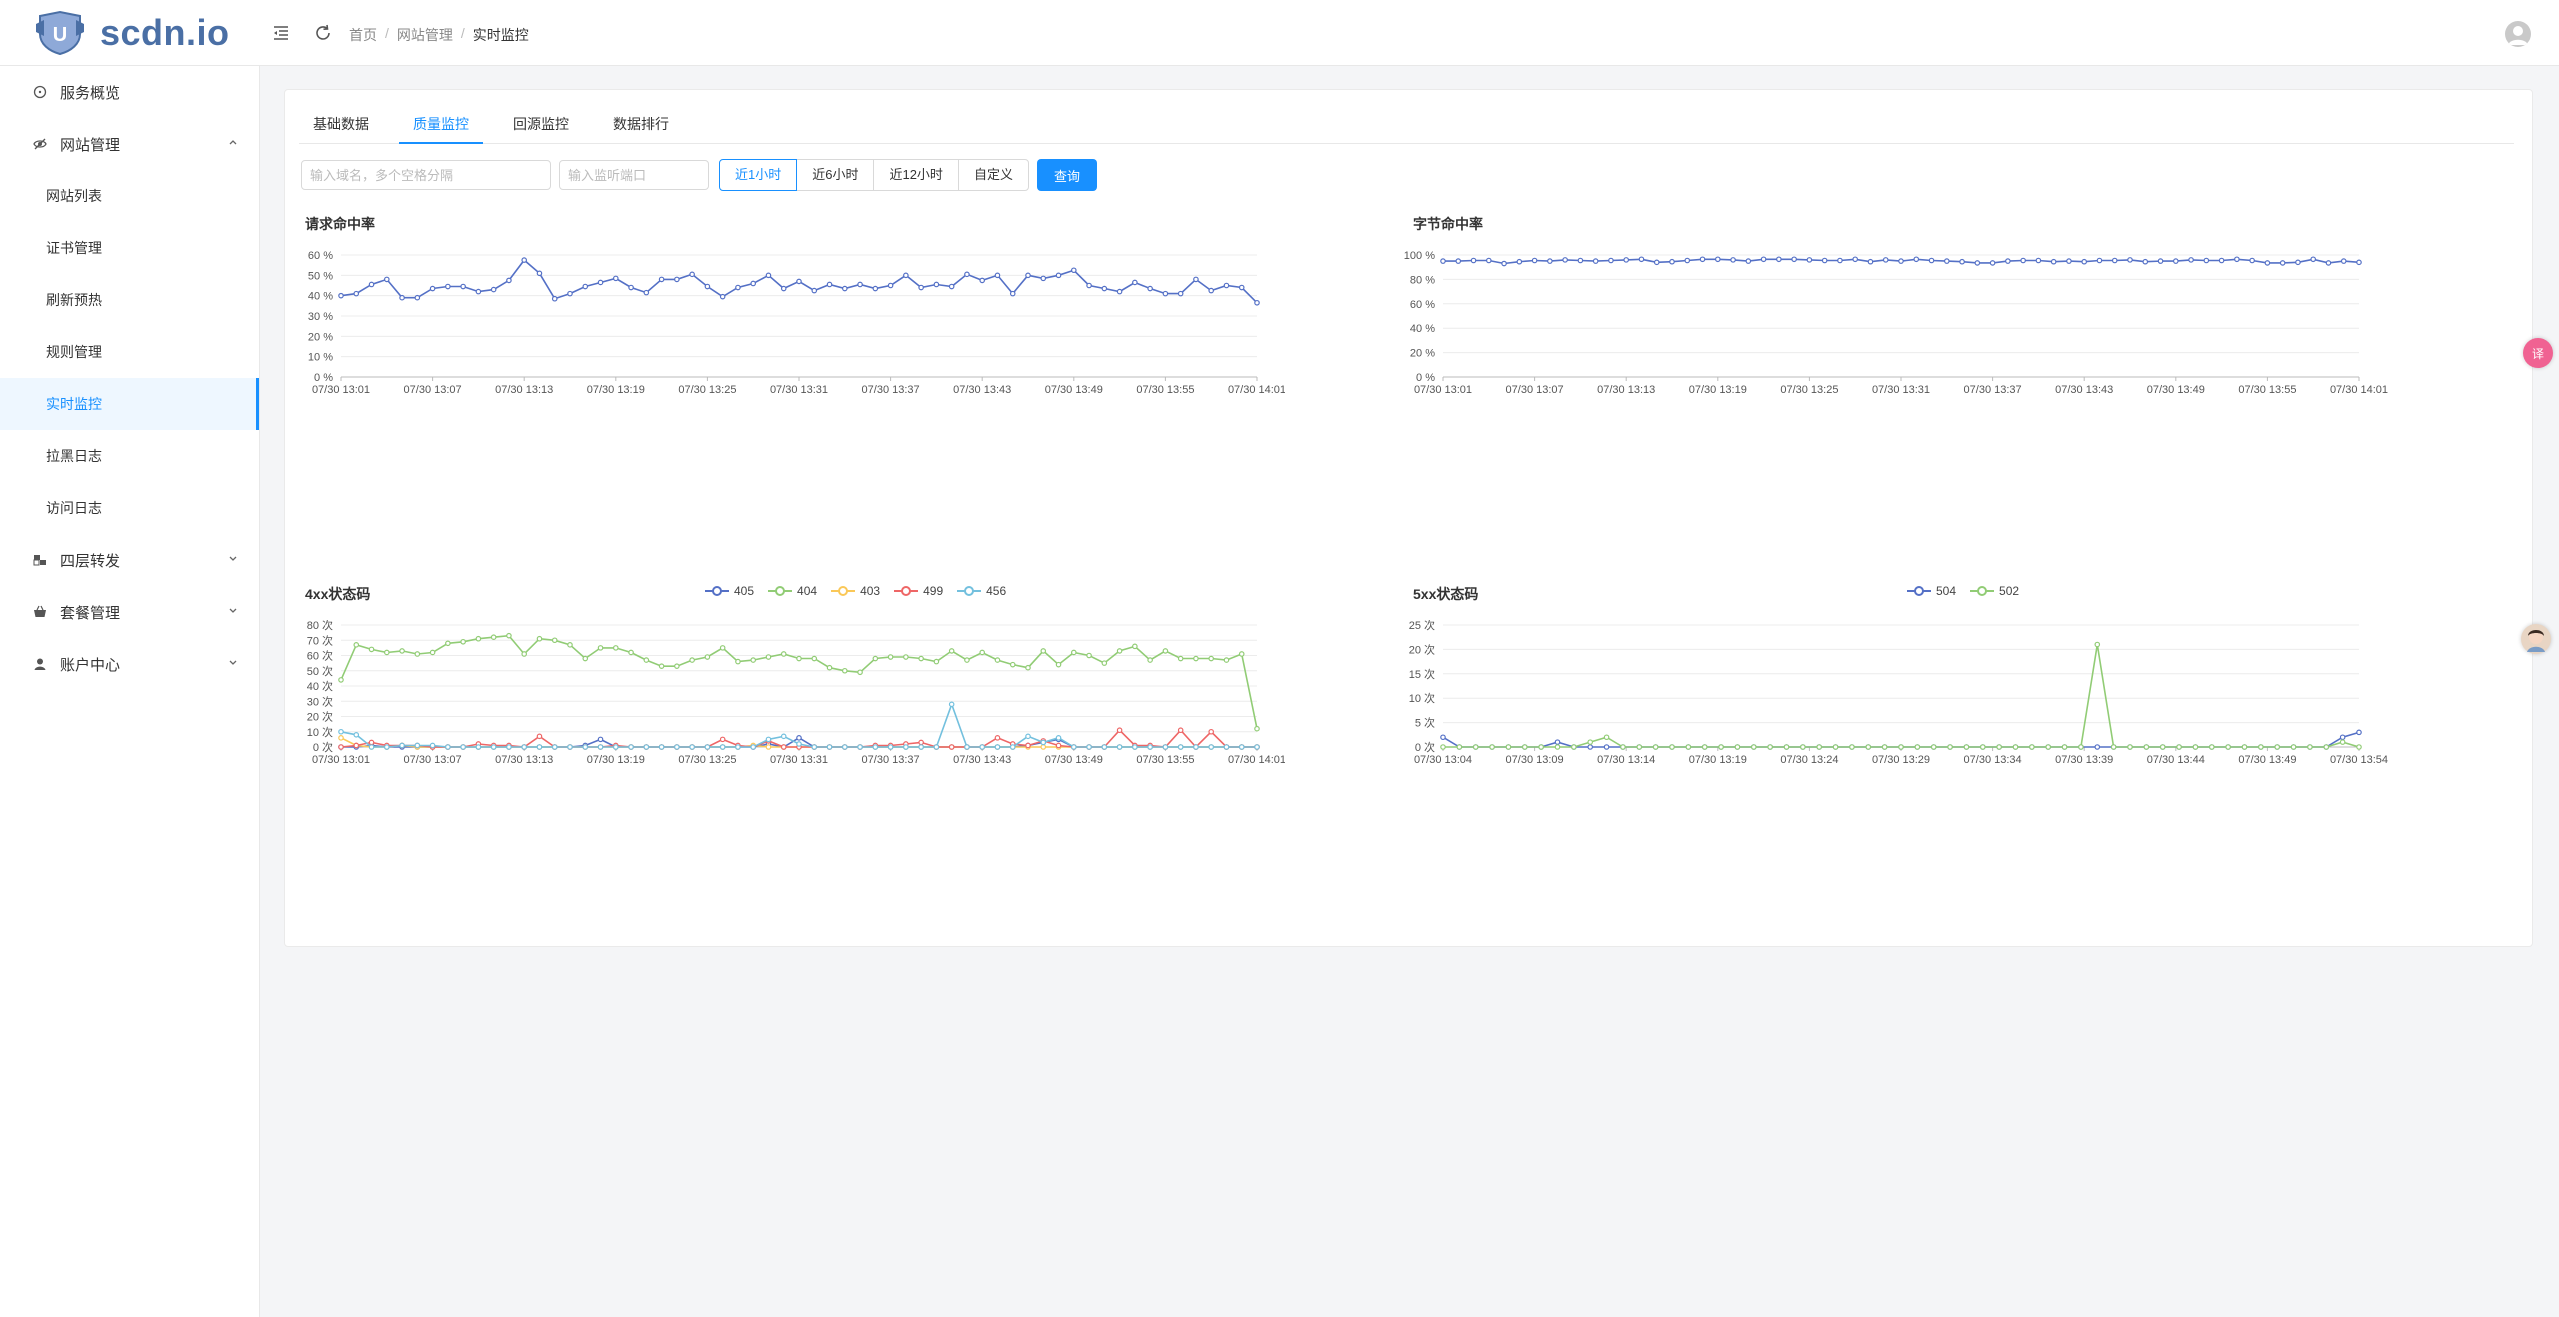 The height and width of the screenshot is (1317, 2559). I want to click on sidebar-item-account: 账户中心, so click(129, 664).